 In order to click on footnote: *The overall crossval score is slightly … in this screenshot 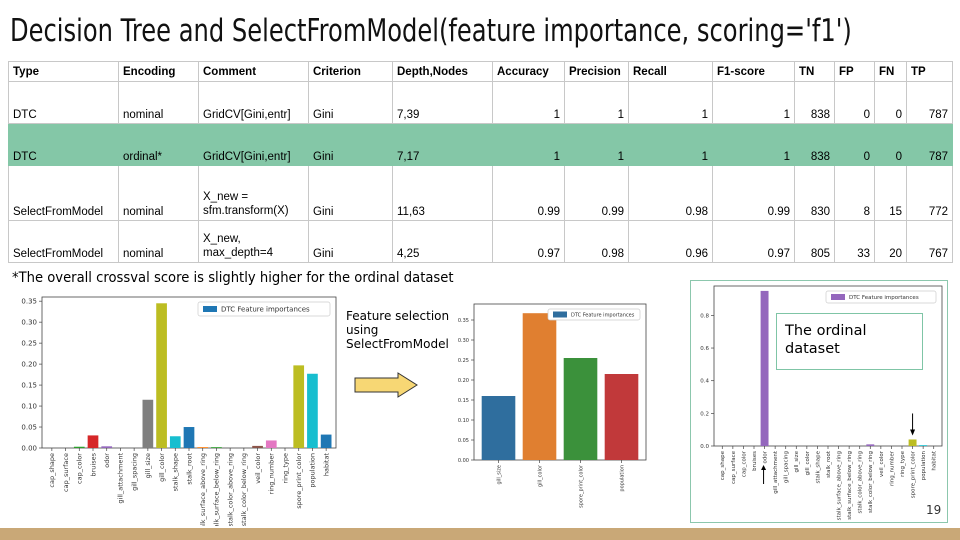, I will do `click(233, 278)`.